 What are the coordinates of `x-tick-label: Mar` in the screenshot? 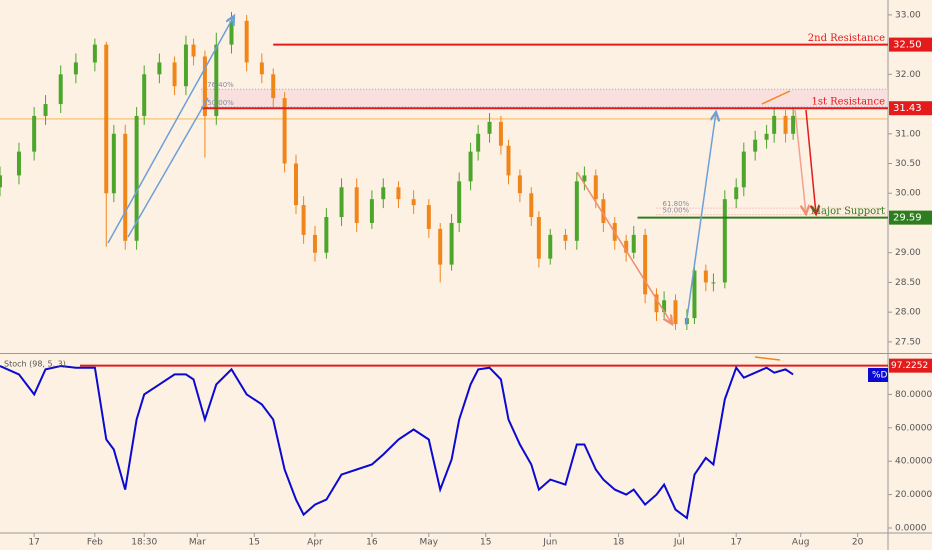 It's located at (197, 543).